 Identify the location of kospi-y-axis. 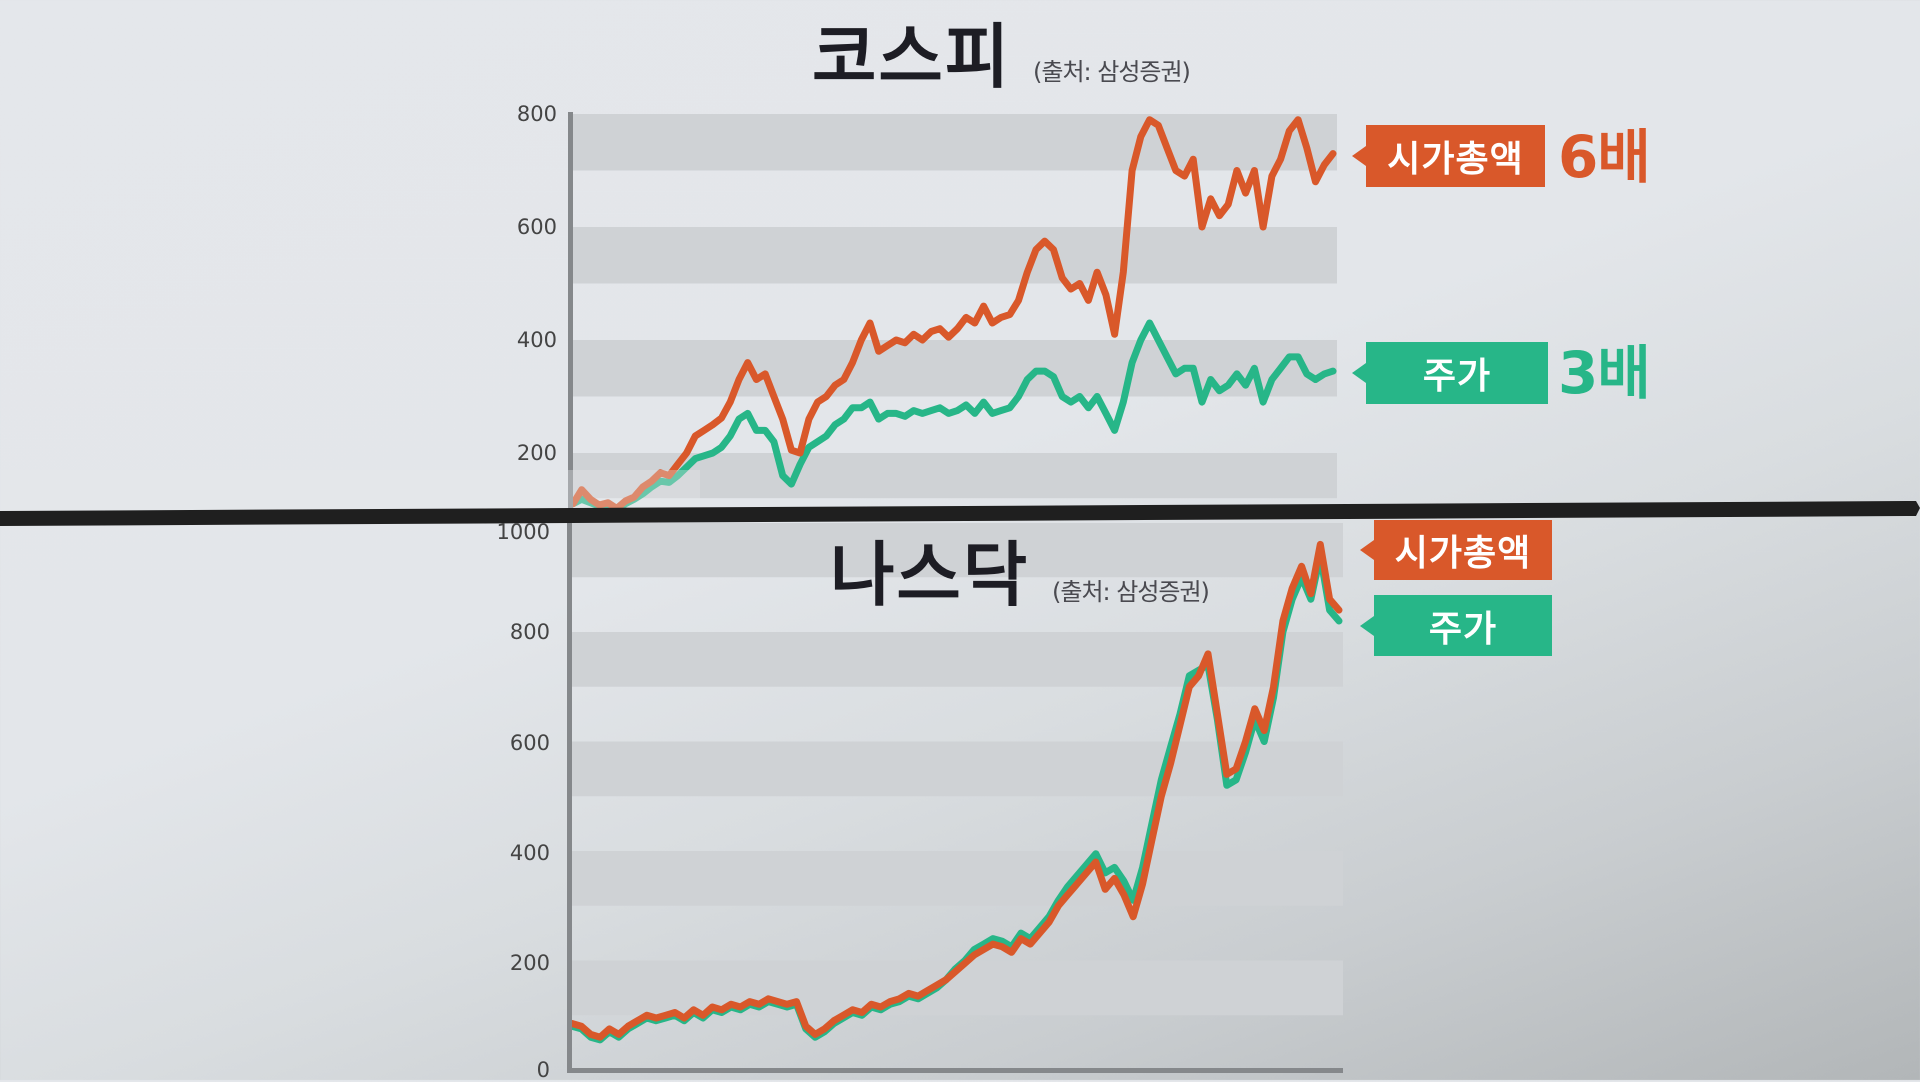
(570, 316).